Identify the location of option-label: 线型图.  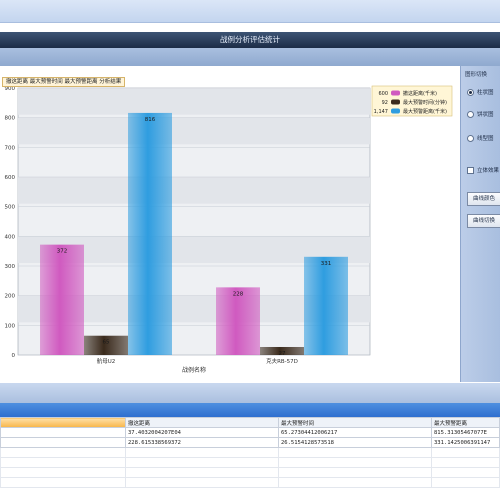
(485, 139).